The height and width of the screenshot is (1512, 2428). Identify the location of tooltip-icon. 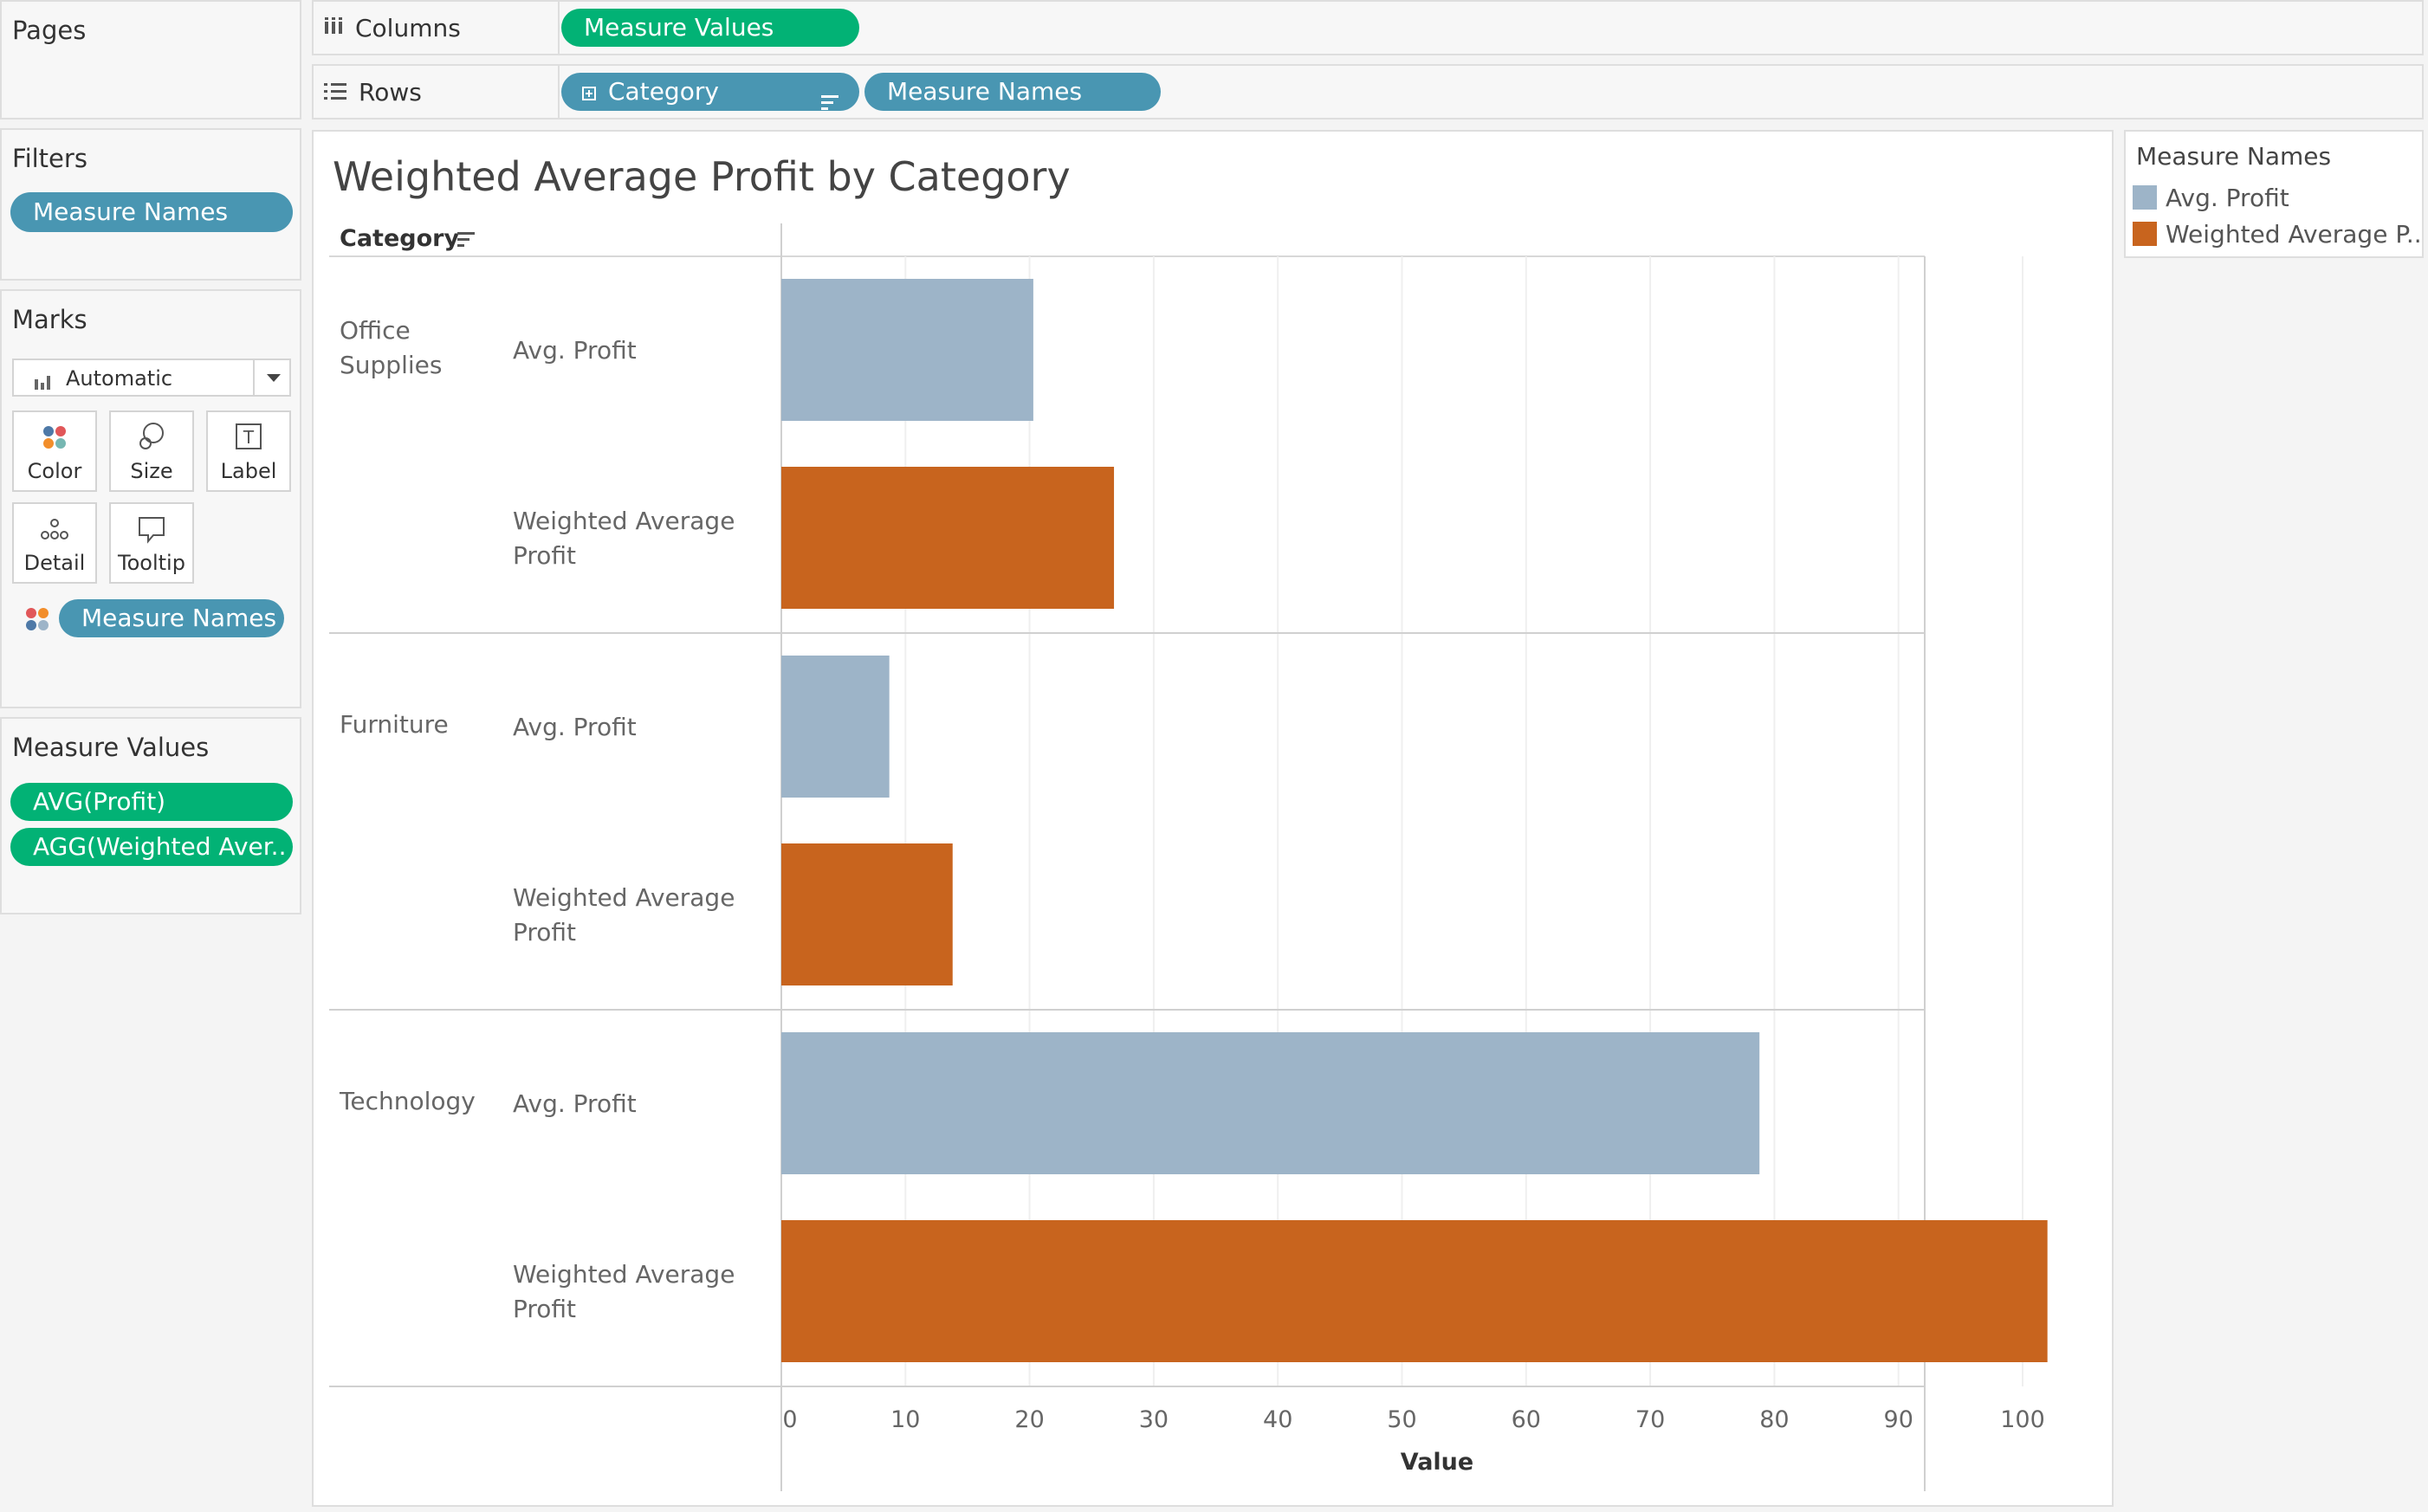
(151, 530).